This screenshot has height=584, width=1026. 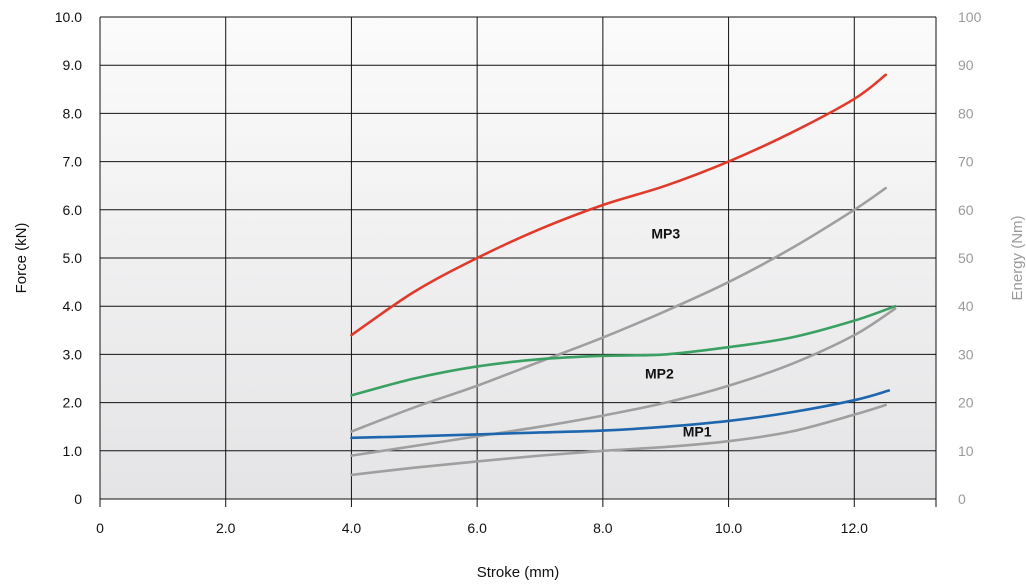 I want to click on y-tick-label: 3.0, so click(x=73, y=354).